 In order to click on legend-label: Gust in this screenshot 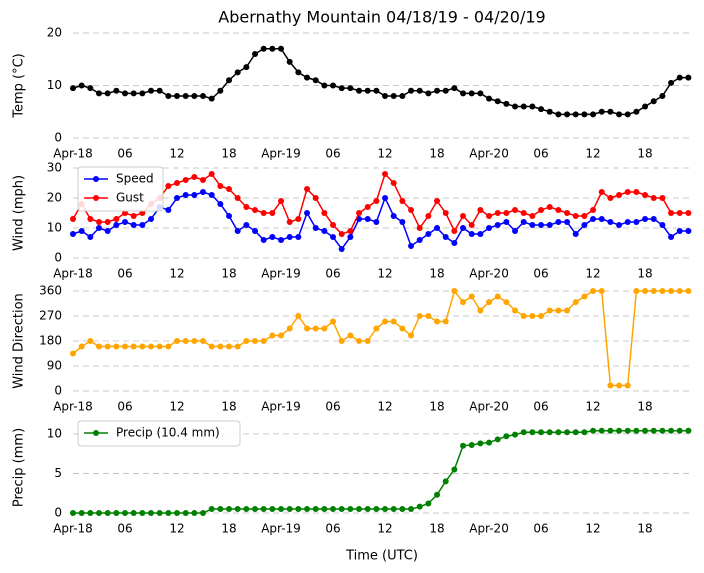, I will do `click(130, 198)`.